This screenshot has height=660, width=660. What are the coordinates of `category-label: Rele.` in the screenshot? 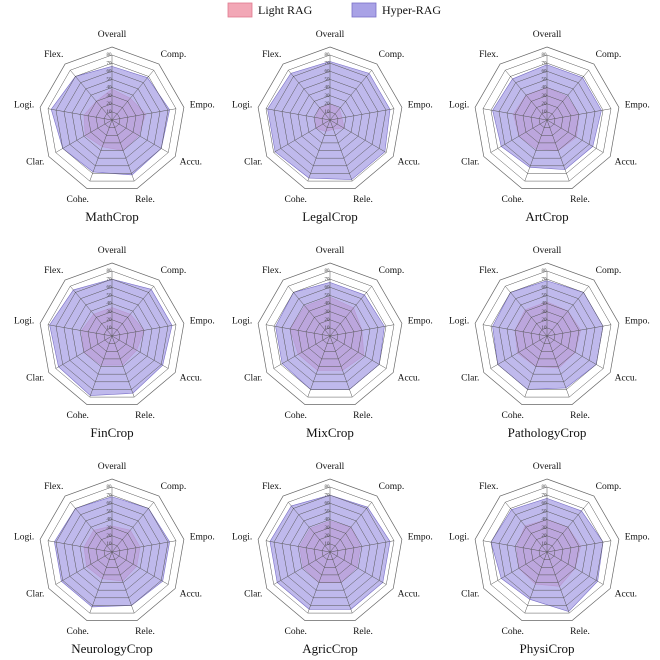 It's located at (363, 632).